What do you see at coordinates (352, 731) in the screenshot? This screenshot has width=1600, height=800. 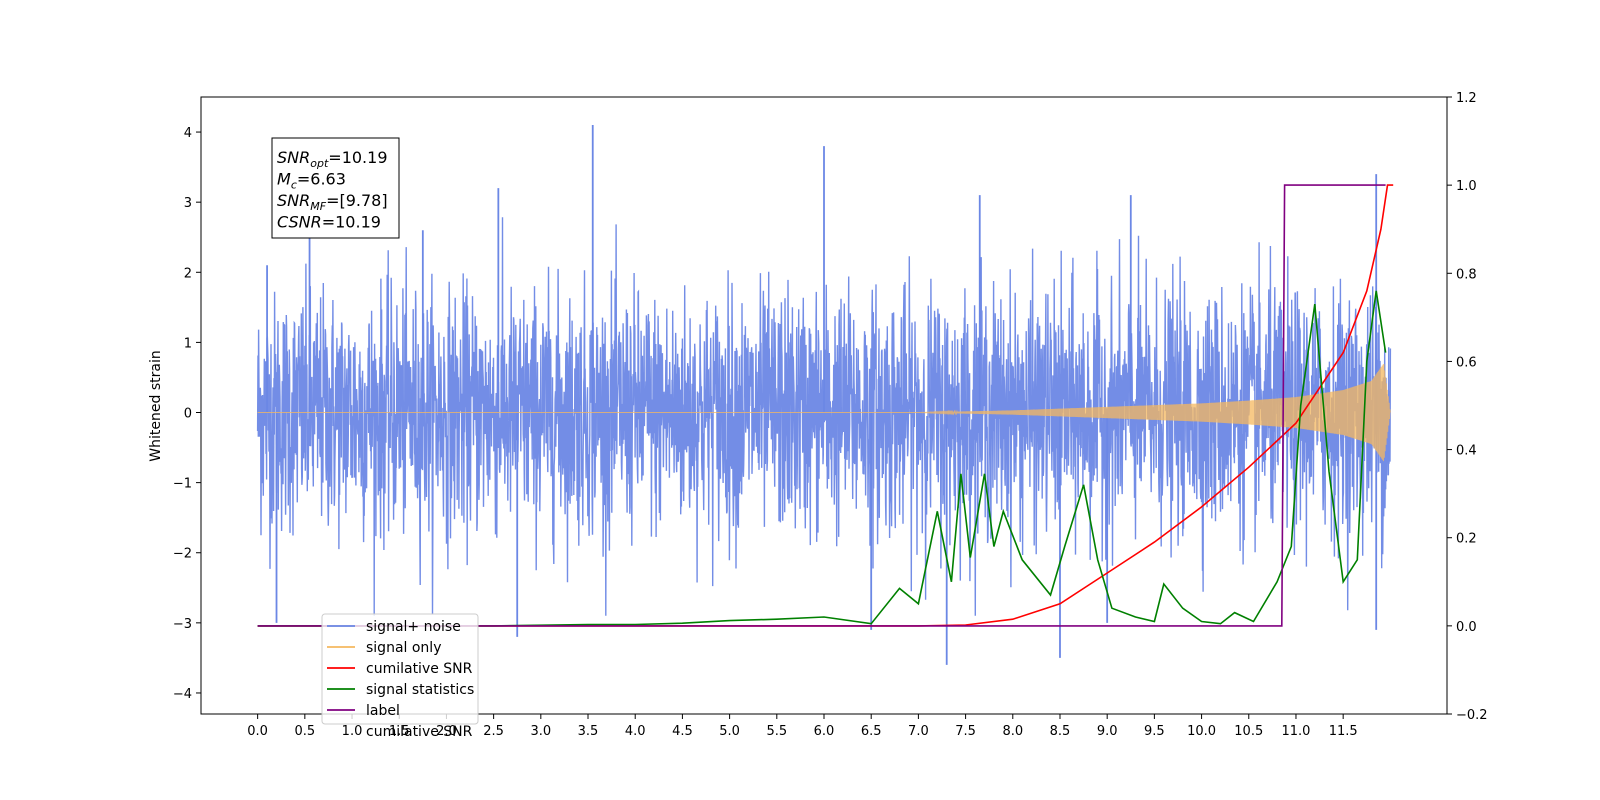 I see `x-tick-label: 1.0` at bounding box center [352, 731].